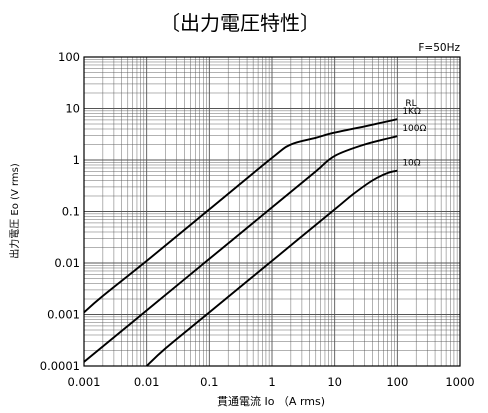 The image size is (488, 413). I want to click on y-tick-label: 0.001, so click(63, 315).